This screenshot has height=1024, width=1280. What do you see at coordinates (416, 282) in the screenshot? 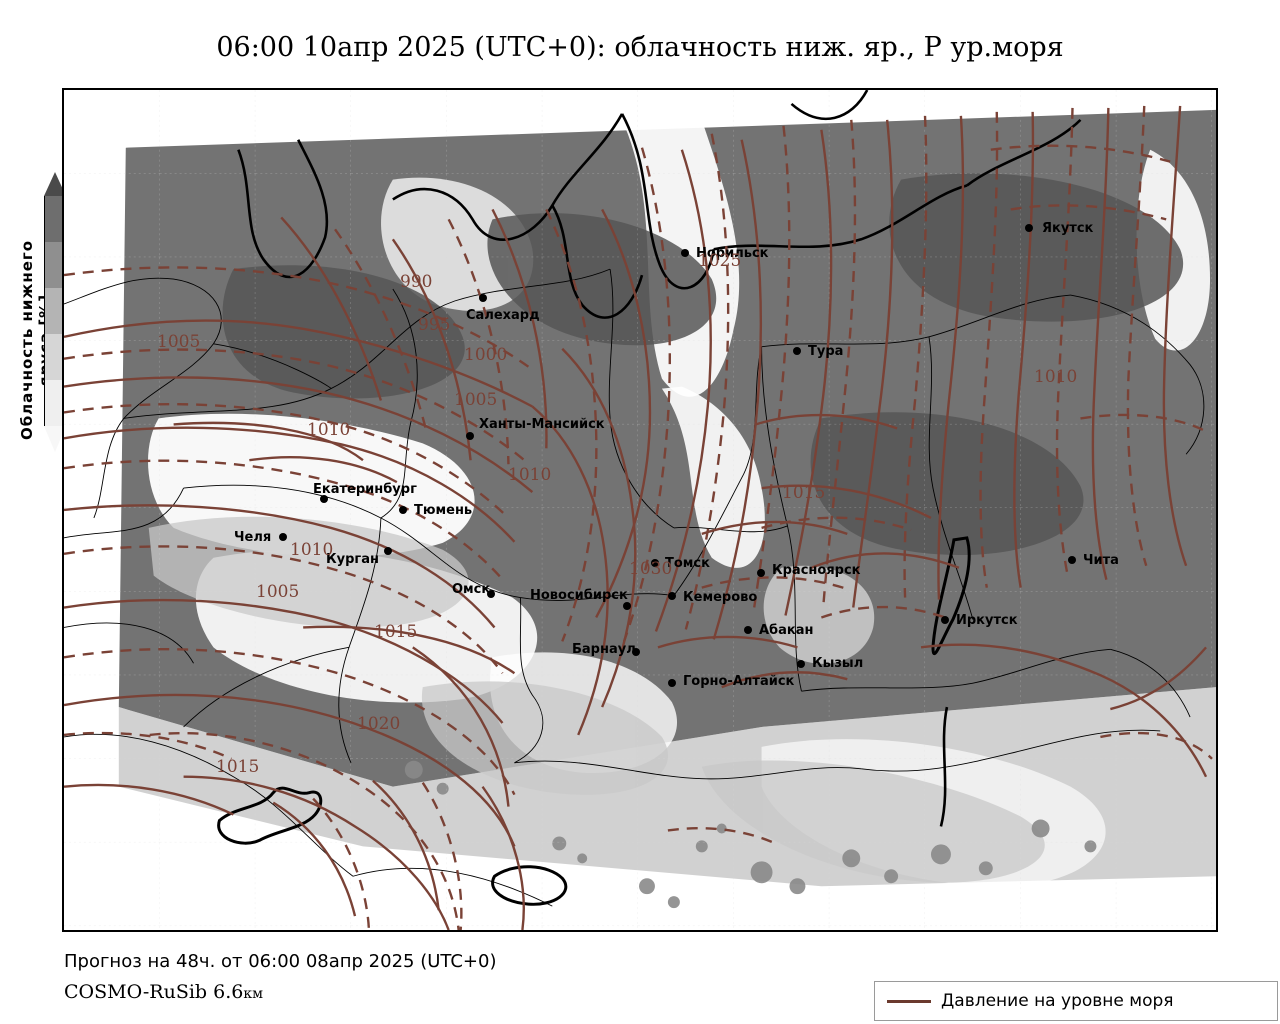
I see `isobar-value-label: 990` at bounding box center [416, 282].